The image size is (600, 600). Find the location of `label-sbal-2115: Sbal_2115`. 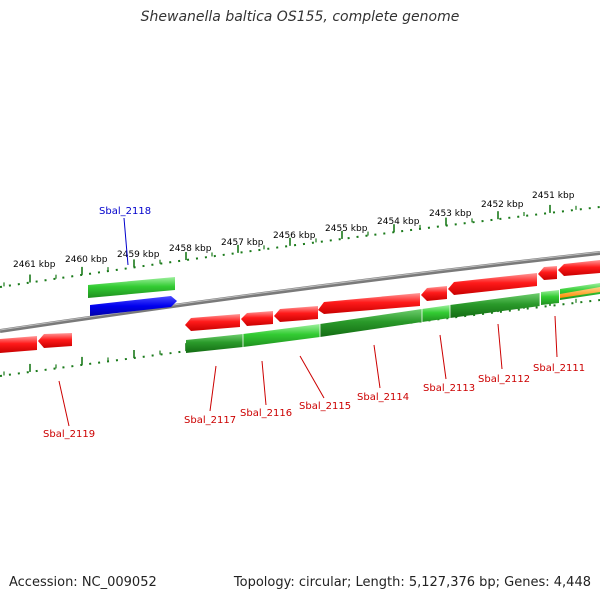

label-sbal-2115: Sbal_2115 is located at coordinates (325, 406).